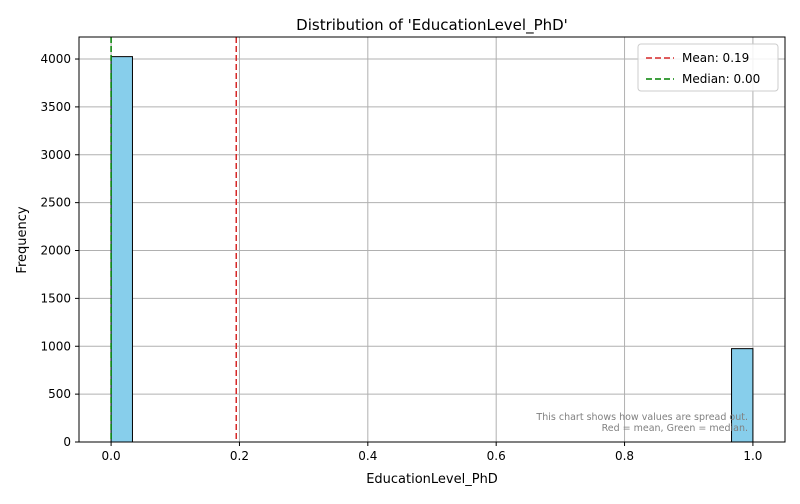 The image size is (800, 504). I want to click on y-tick-label: 0, so click(67, 442).